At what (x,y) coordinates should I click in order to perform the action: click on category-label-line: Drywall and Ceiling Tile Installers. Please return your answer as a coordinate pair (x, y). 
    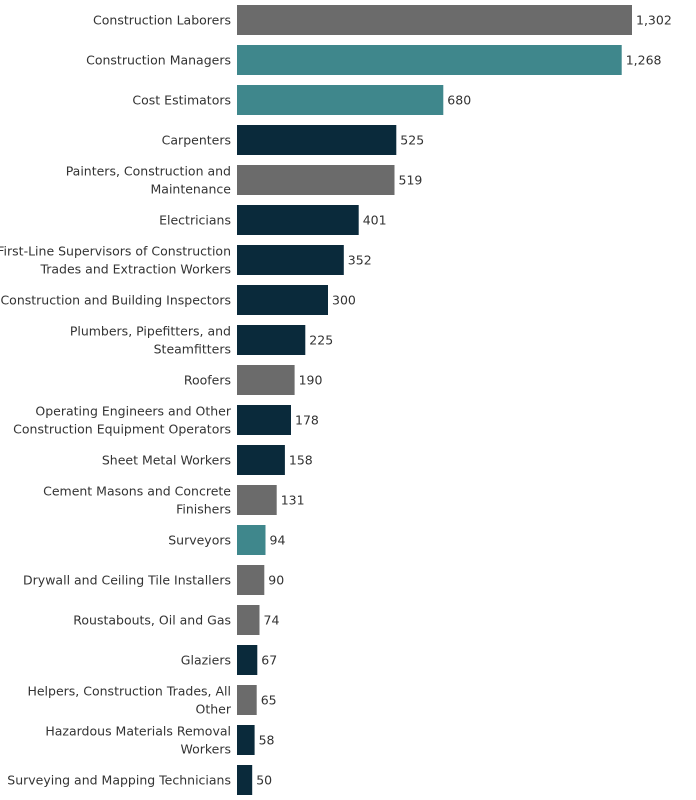
    Looking at the image, I should click on (127, 580).